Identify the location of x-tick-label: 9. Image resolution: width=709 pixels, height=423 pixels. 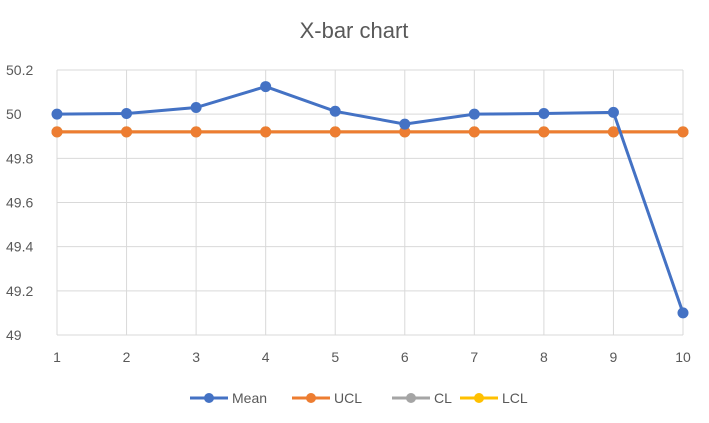
(614, 357).